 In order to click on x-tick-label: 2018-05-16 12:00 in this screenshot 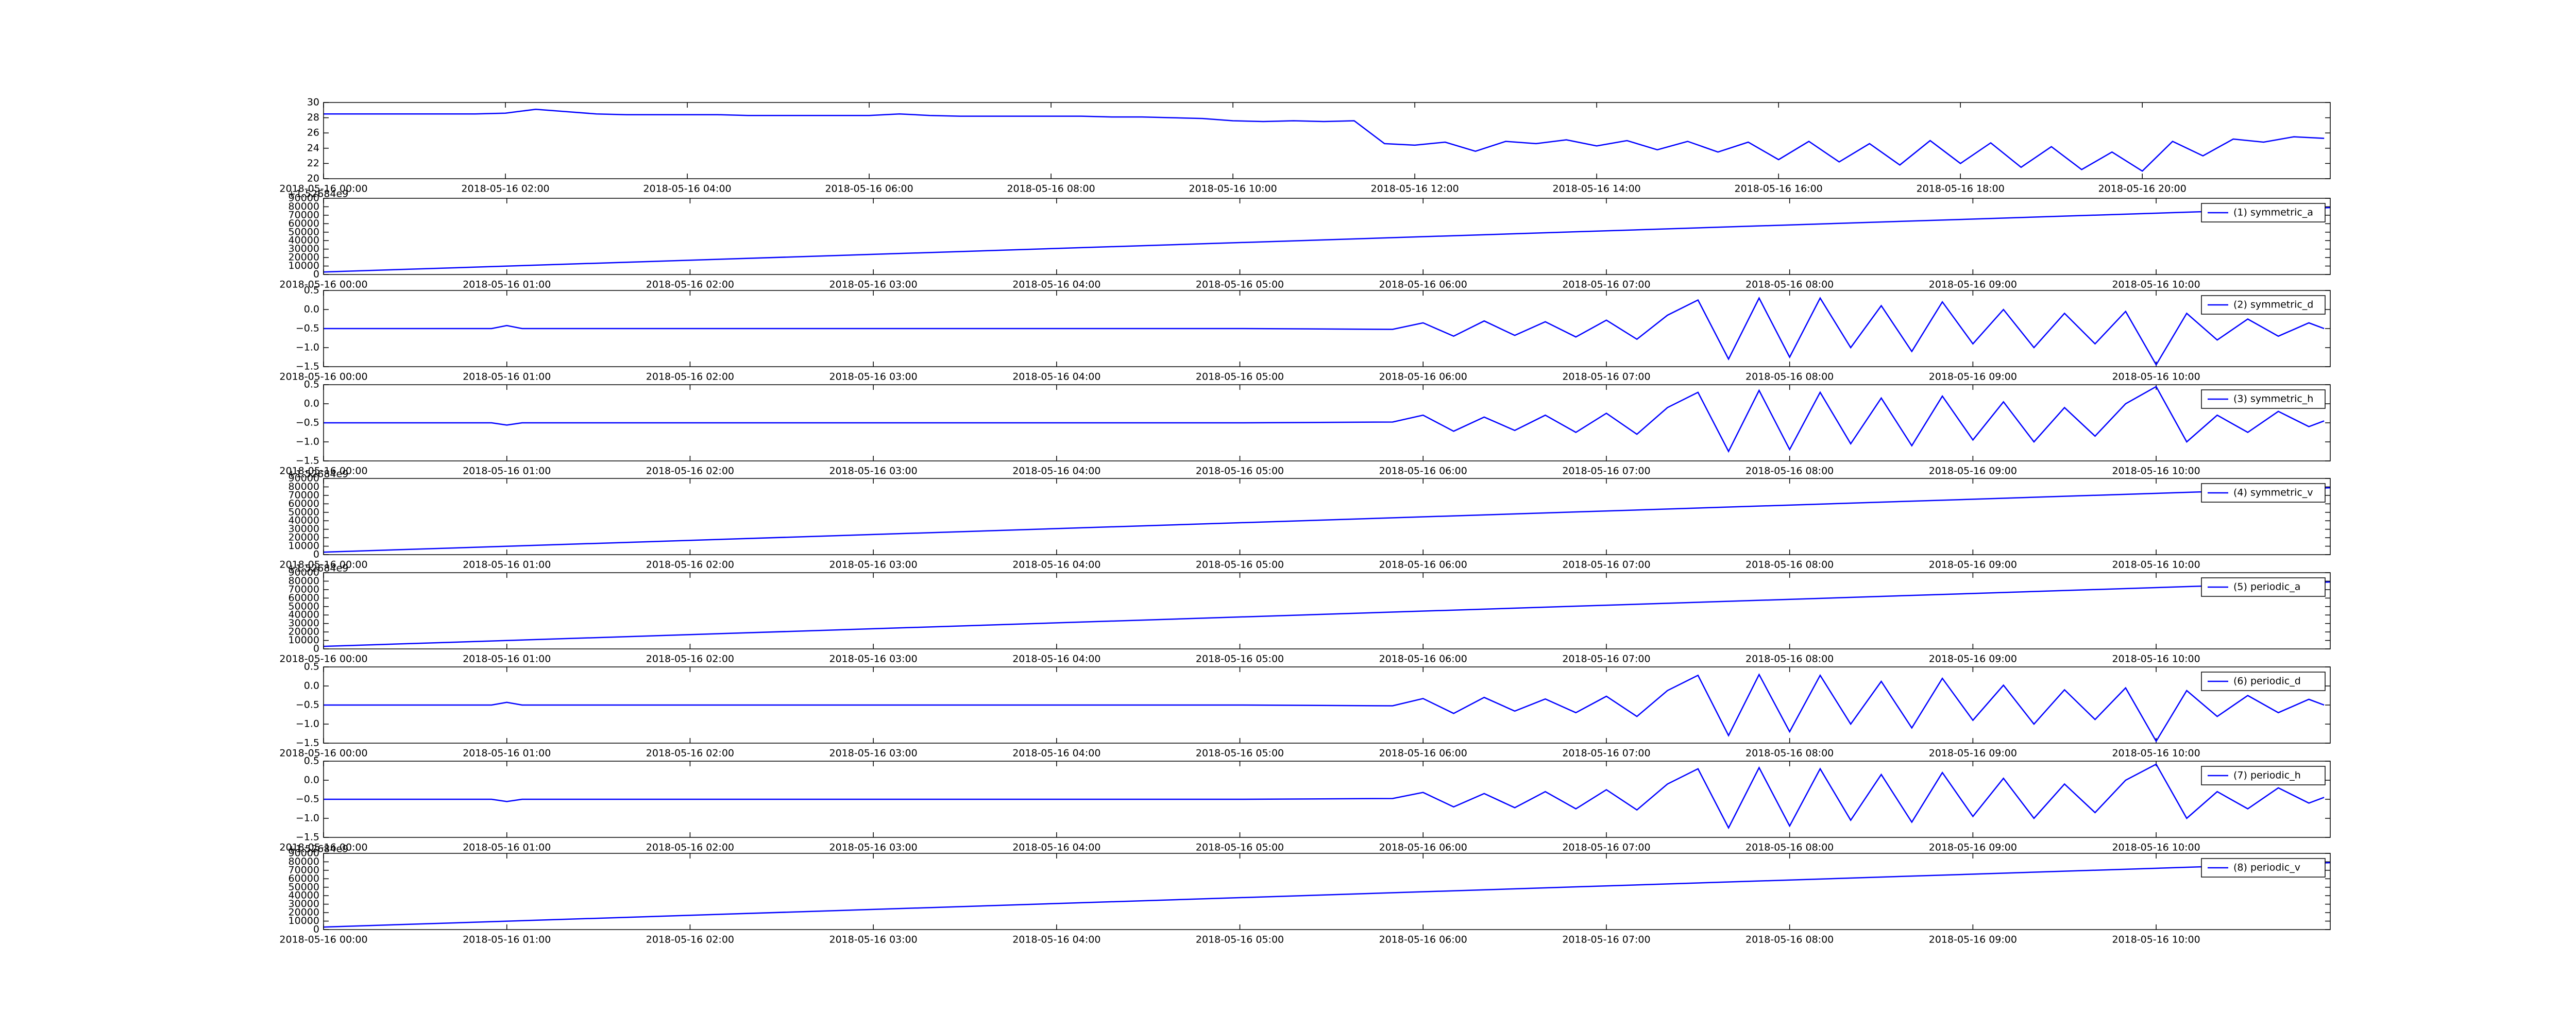, I will do `click(1415, 189)`.